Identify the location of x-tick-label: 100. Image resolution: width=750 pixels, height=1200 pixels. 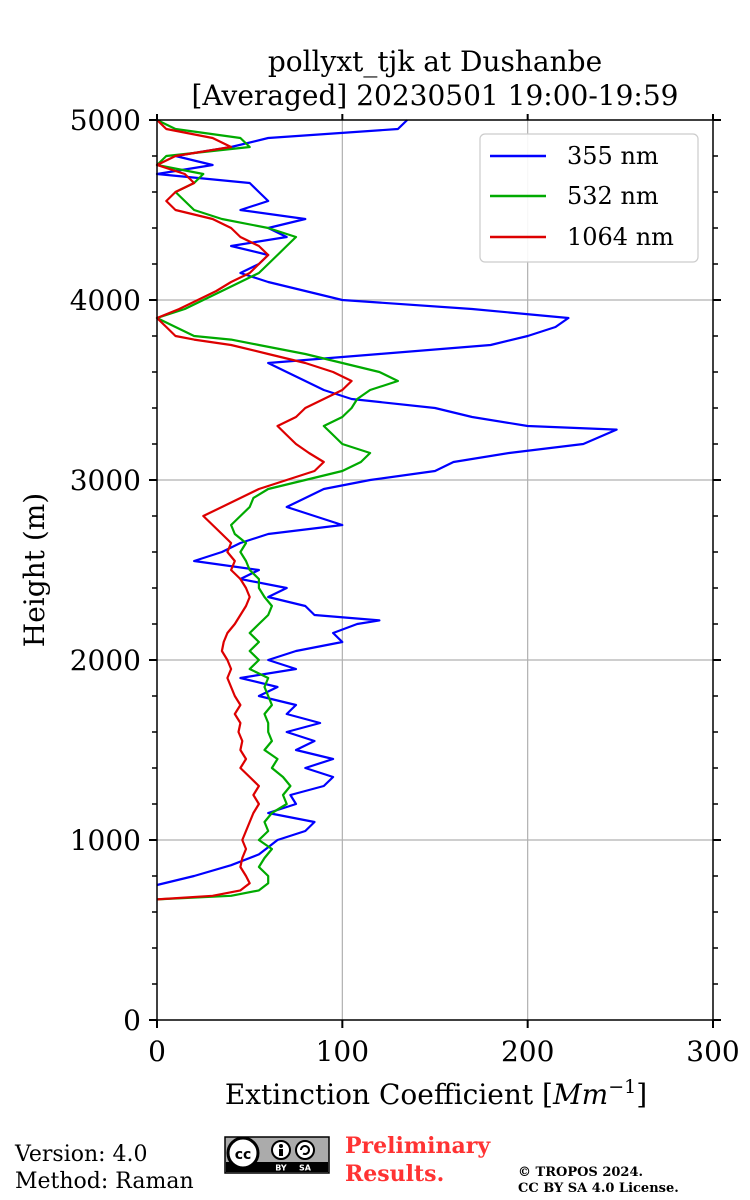
(342, 1051).